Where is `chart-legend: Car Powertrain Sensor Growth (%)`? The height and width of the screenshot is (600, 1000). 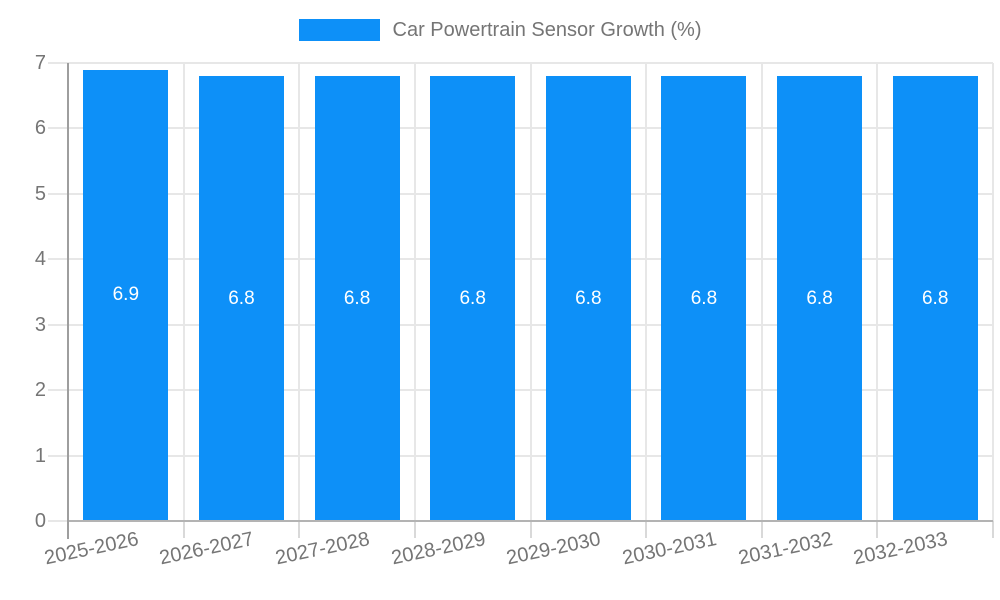 chart-legend: Car Powertrain Sensor Growth (%) is located at coordinates (500, 30).